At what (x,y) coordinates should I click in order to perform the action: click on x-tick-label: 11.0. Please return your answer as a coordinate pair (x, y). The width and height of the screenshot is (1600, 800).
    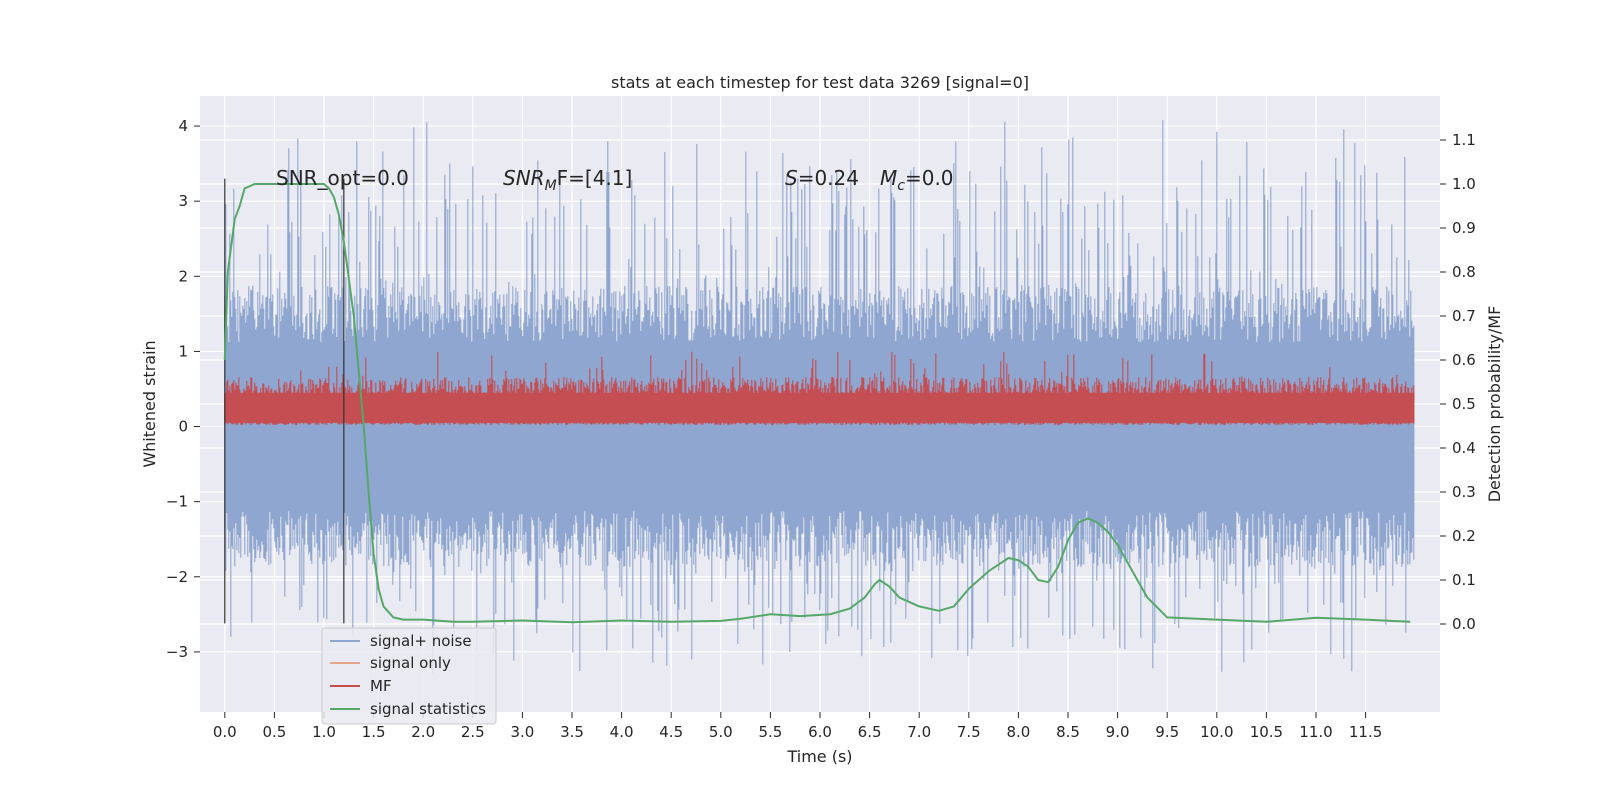
    Looking at the image, I should click on (1315, 732).